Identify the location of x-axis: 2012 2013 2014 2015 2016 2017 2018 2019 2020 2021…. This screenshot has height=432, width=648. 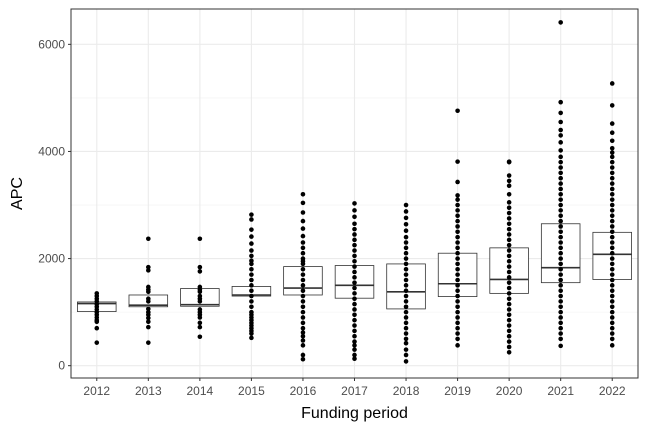
(354, 388).